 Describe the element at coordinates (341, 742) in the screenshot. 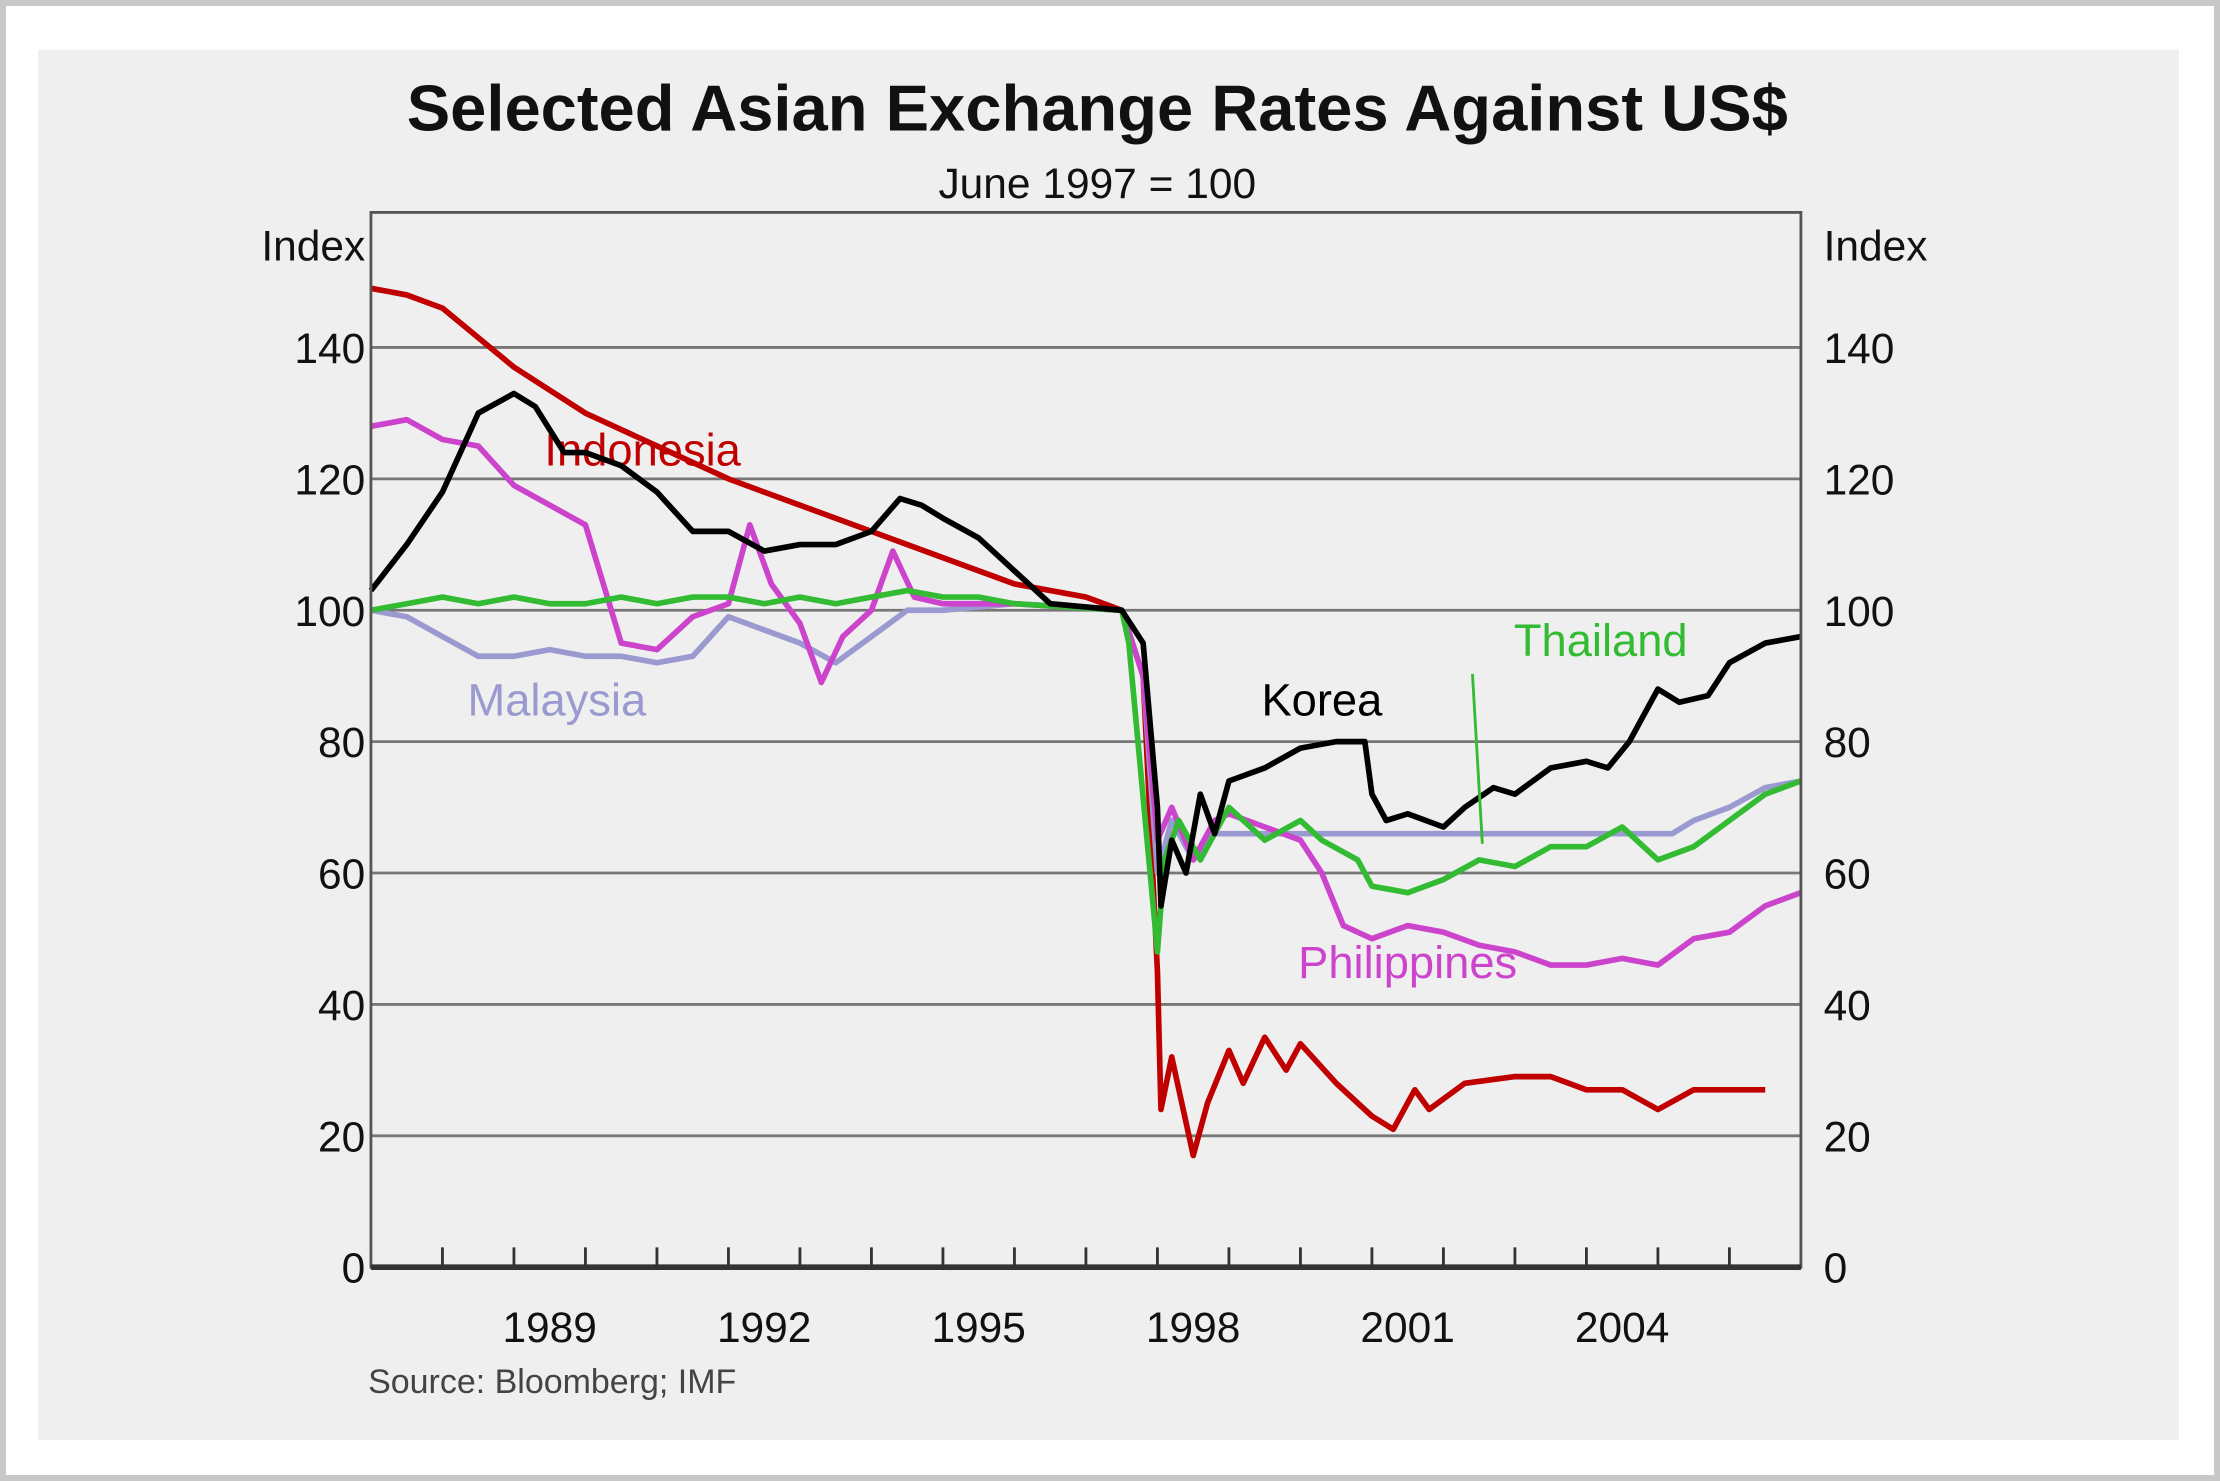

I see `left-tick-label-80: 80` at that location.